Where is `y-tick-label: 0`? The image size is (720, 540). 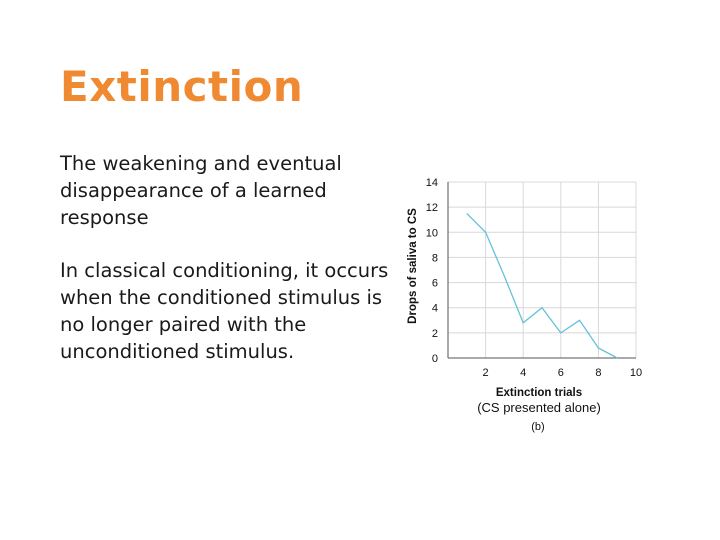 y-tick-label: 0 is located at coordinates (435, 359).